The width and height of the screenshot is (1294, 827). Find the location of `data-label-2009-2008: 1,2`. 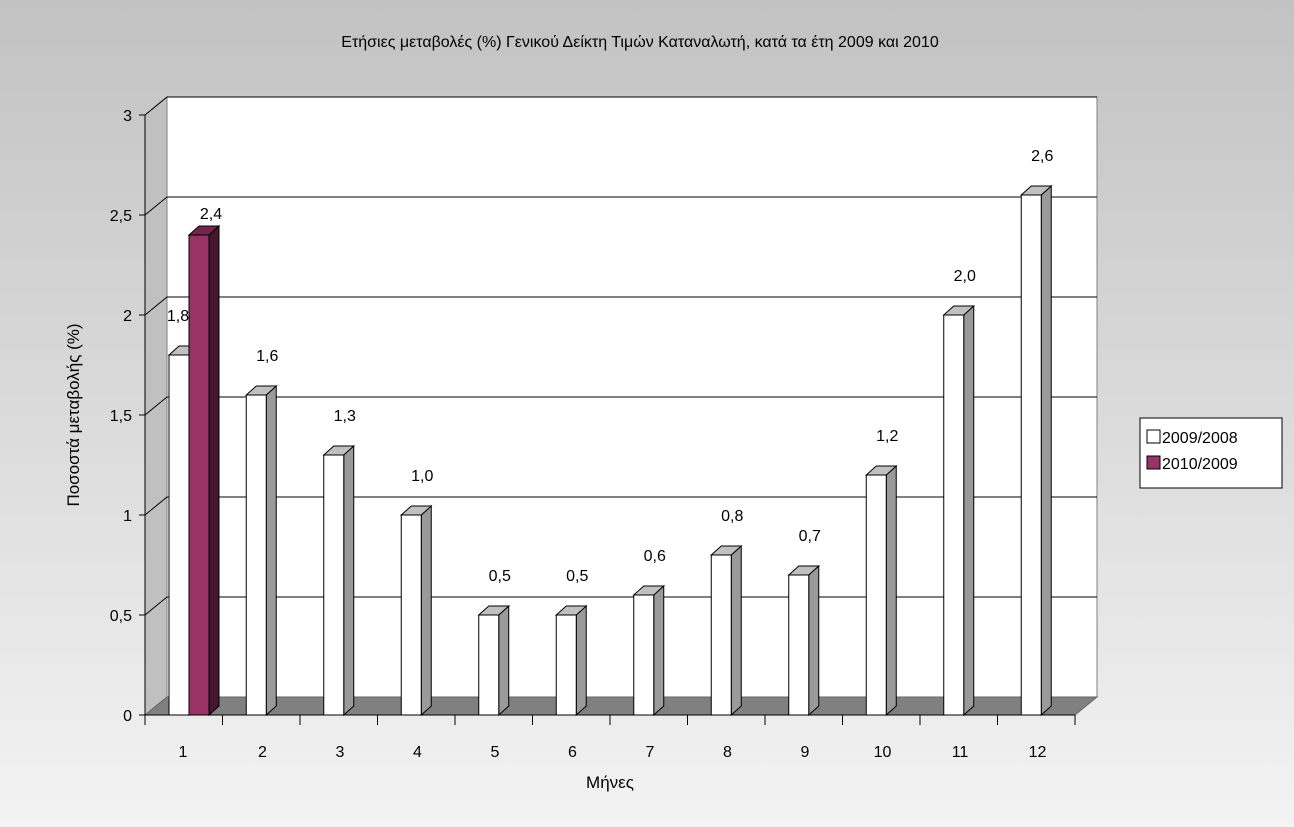

data-label-2009-2008: 1,2 is located at coordinates (887, 436).